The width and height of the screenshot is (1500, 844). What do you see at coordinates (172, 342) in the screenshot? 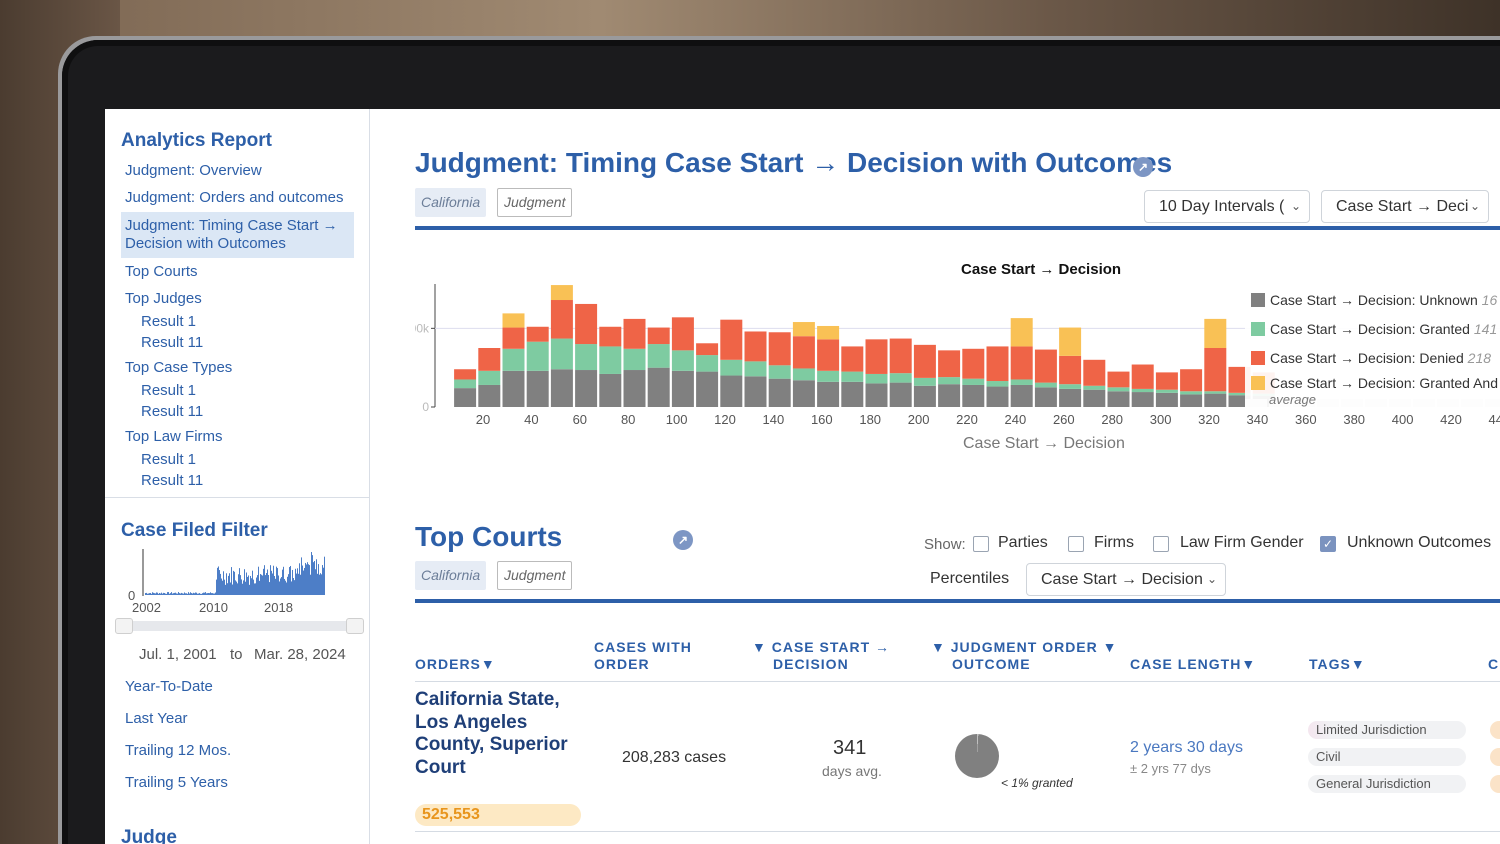
I see `sidebar-item-judges-result-11: Result 11` at bounding box center [172, 342].